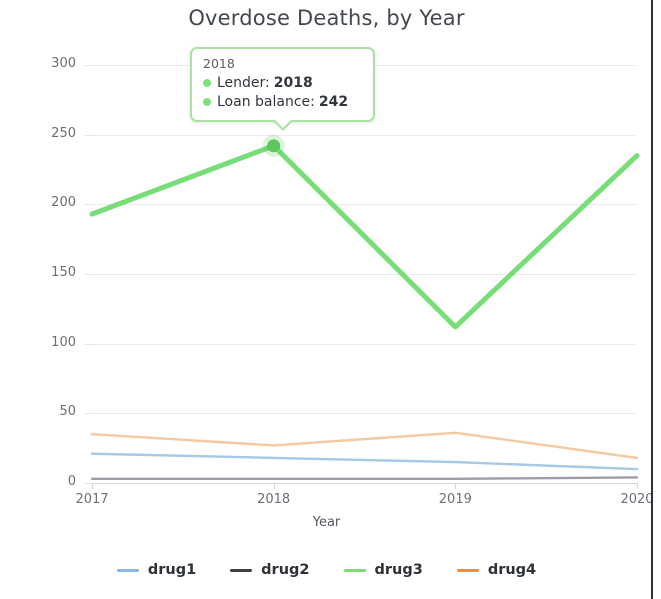 This screenshot has height=599, width=661. Describe the element at coordinates (326, 570) in the screenshot. I see `chart-legend: drug1 drug2 drug3 drug4` at that location.